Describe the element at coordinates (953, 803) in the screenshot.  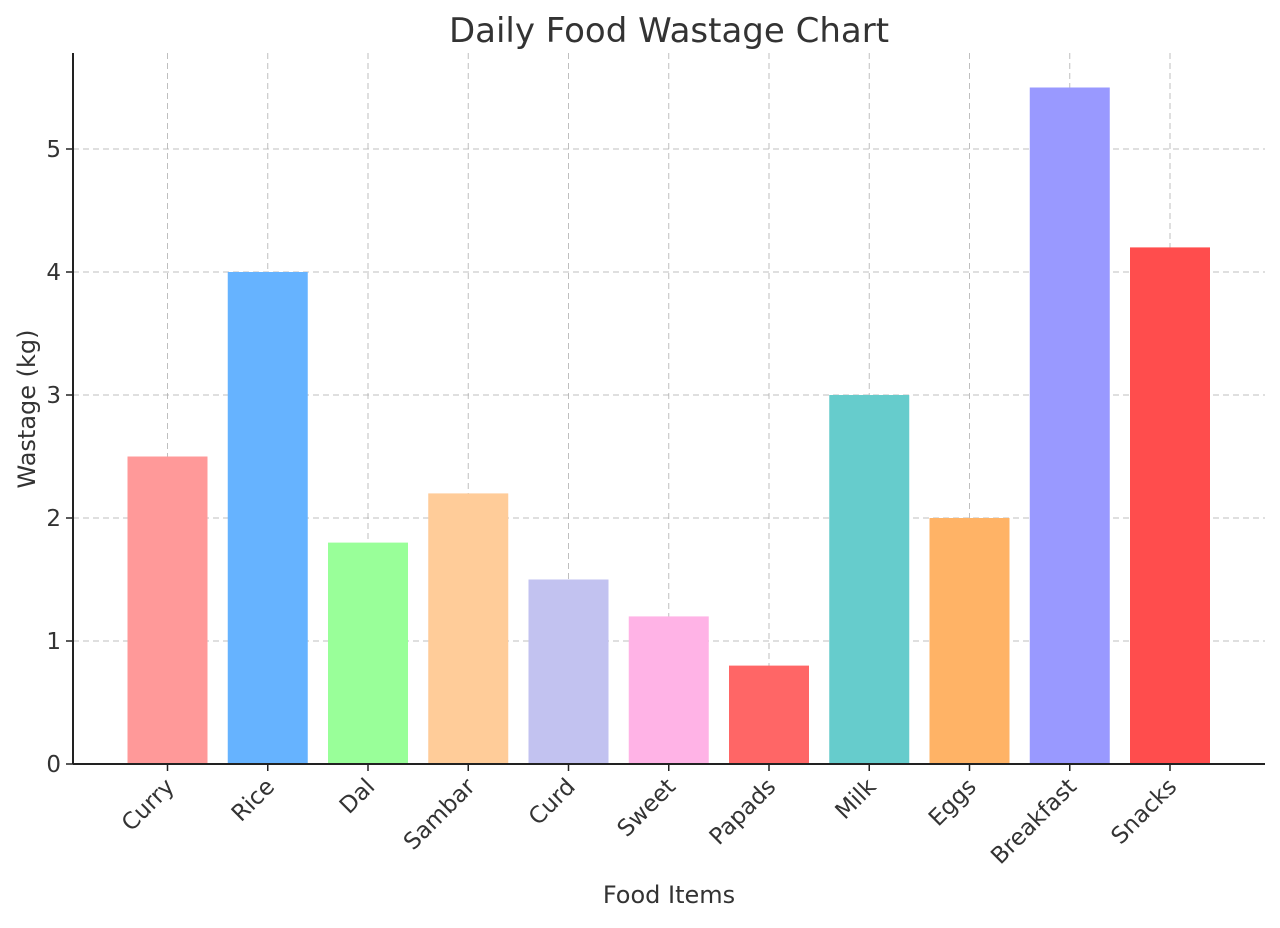
I see `x-tick-label: Eggs` at that location.